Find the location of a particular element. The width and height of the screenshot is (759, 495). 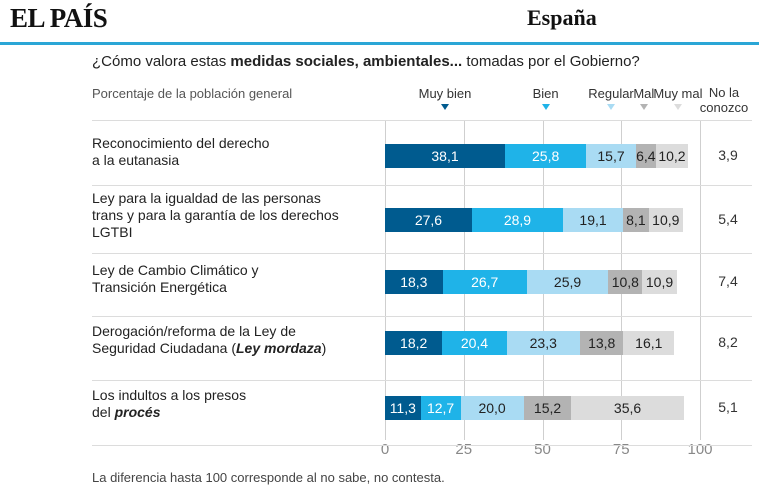

bar-segment-regular: 23,3 is located at coordinates (543, 343).